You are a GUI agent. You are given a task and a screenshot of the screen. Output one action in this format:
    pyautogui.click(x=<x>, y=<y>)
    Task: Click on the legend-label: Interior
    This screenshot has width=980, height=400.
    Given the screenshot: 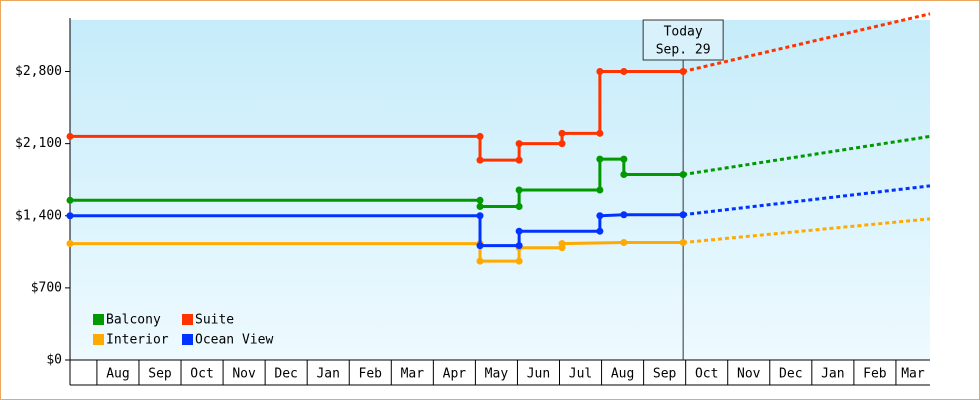 What is the action you would take?
    pyautogui.click(x=137, y=340)
    